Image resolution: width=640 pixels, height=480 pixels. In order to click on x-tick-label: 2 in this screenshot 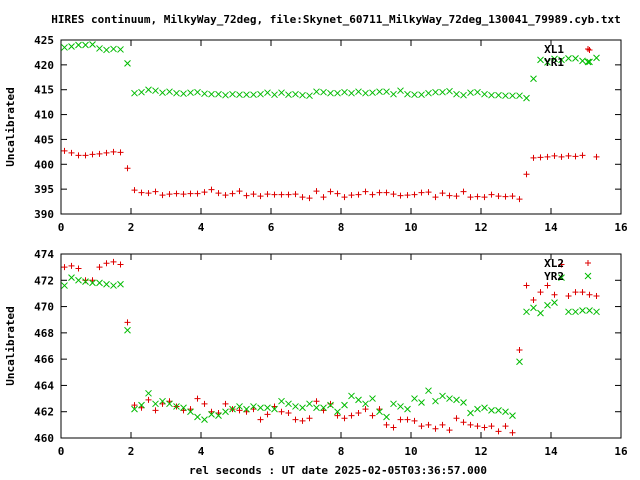, I will do `click(131, 451)`.